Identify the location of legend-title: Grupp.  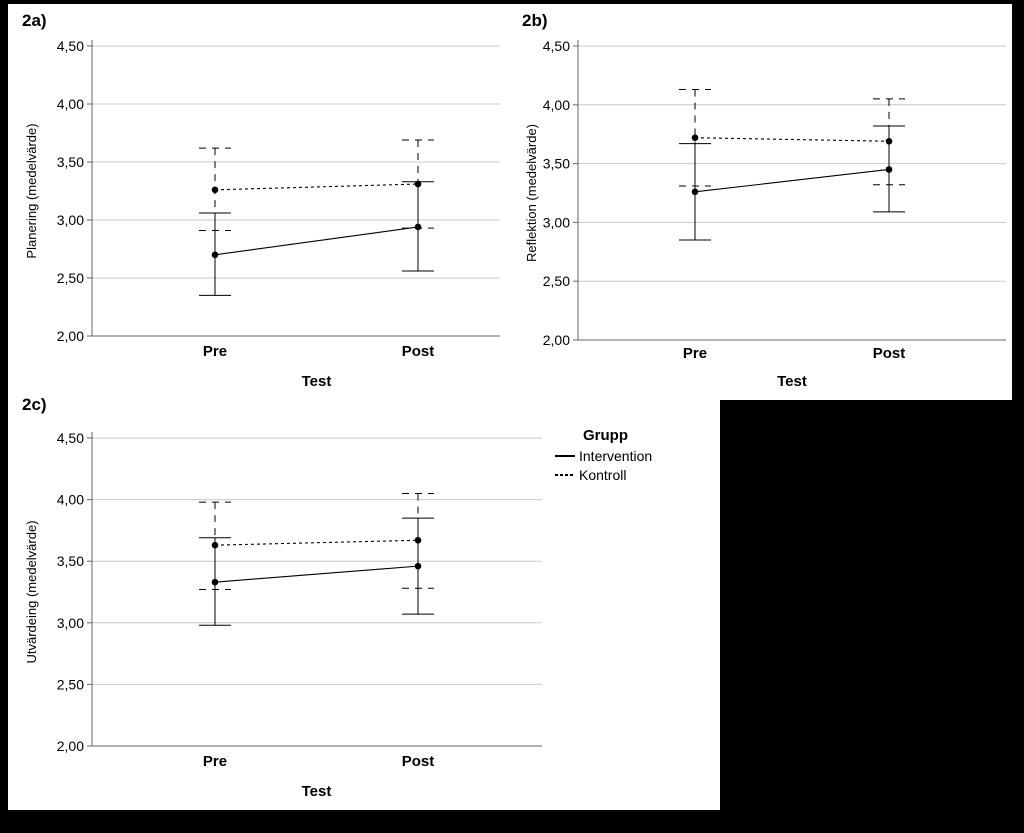
(605, 435).